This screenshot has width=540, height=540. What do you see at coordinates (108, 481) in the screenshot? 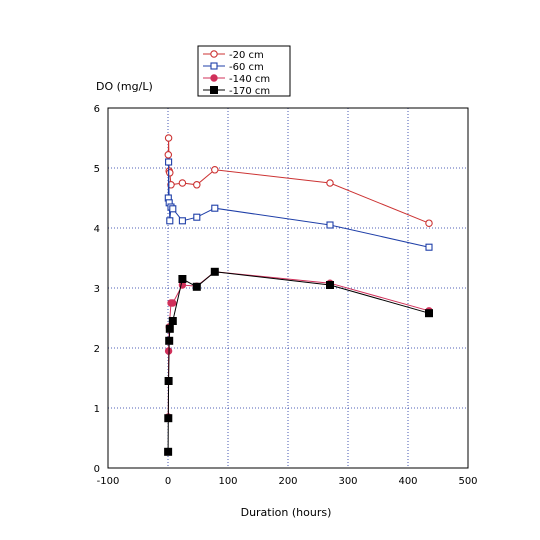
I see `x-tick-label: -100` at bounding box center [108, 481].